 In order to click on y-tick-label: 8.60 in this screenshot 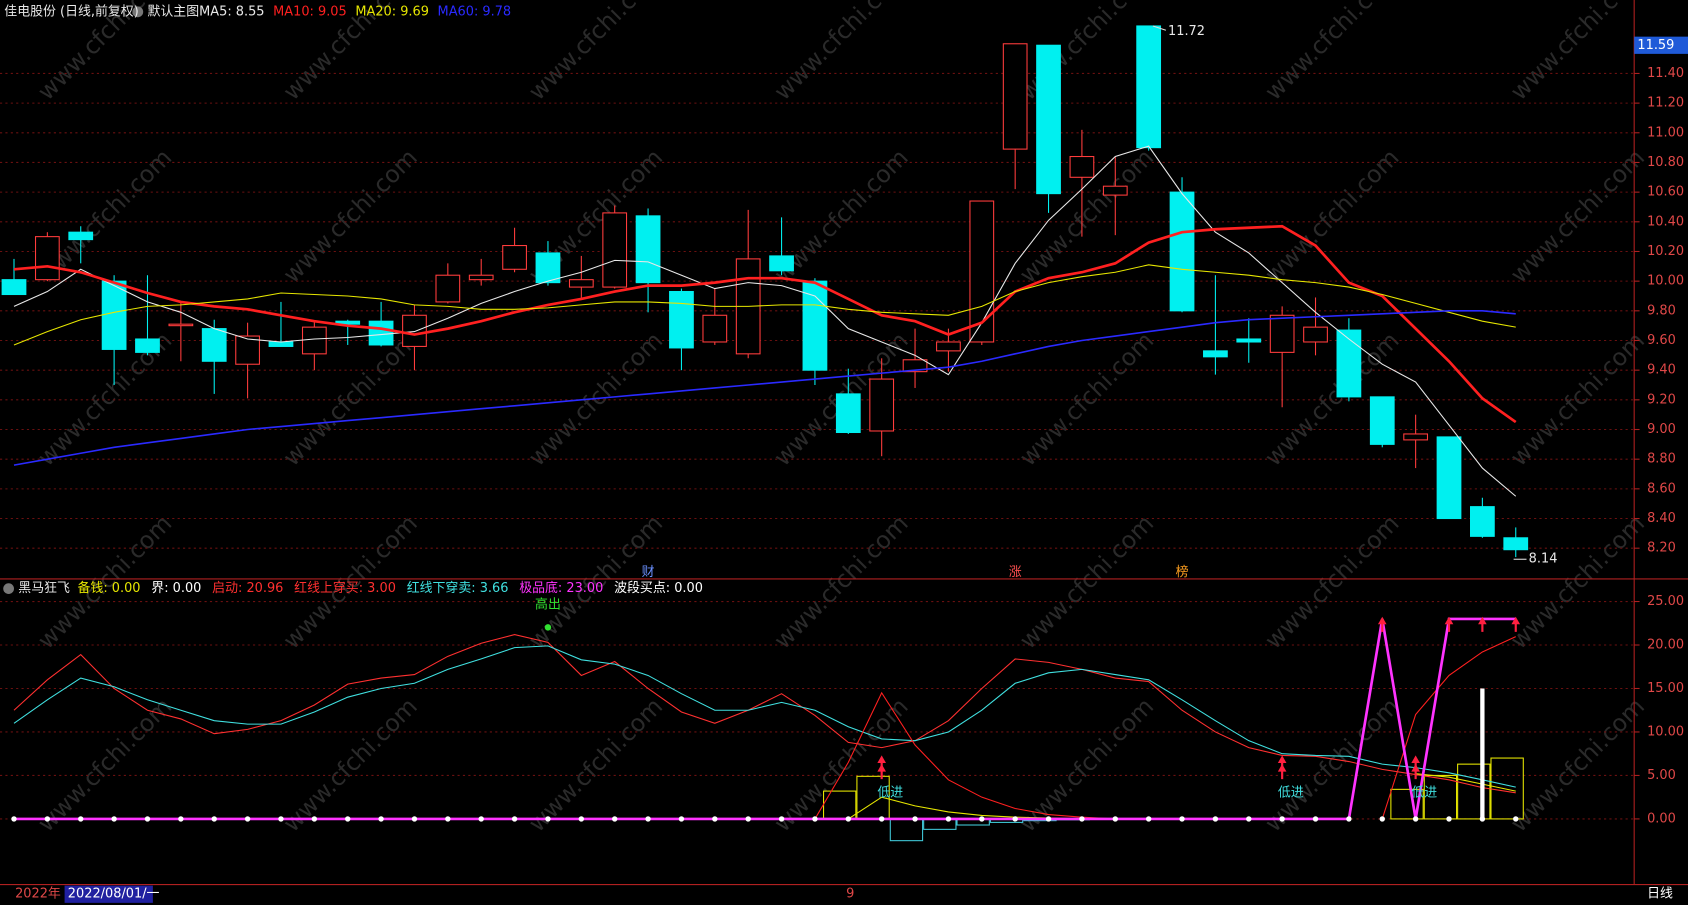, I will do `click(1661, 488)`.